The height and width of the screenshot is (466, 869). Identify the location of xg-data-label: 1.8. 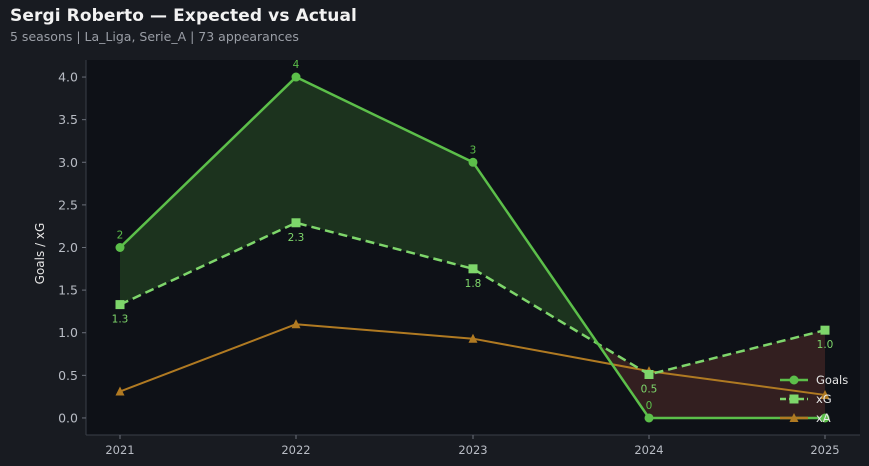
(473, 284).